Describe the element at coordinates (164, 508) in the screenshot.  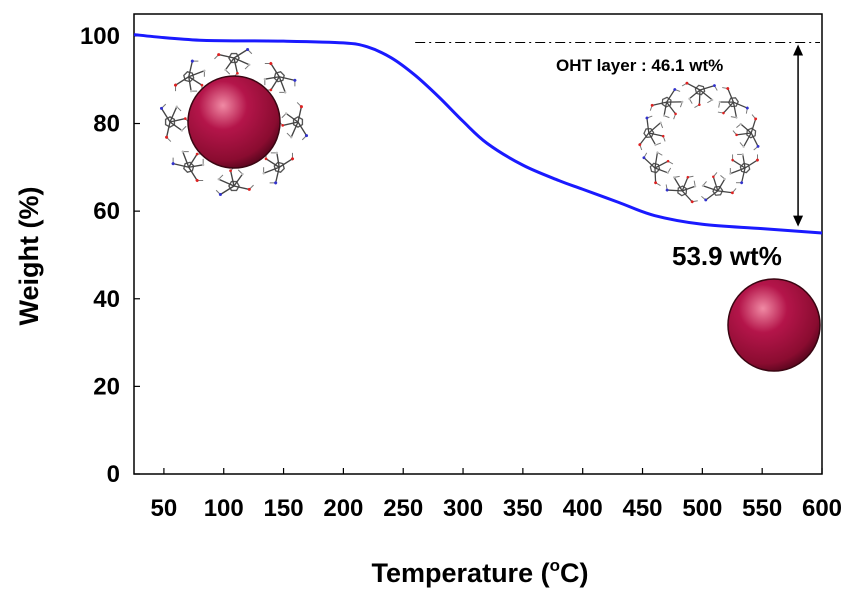
I see `x-tick-label: 50` at that location.